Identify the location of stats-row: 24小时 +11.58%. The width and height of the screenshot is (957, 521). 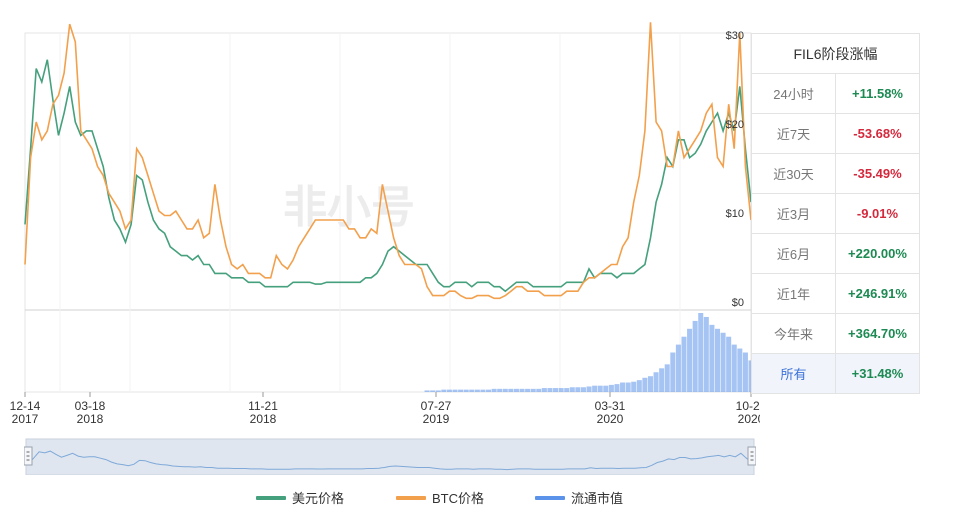
(835, 93).